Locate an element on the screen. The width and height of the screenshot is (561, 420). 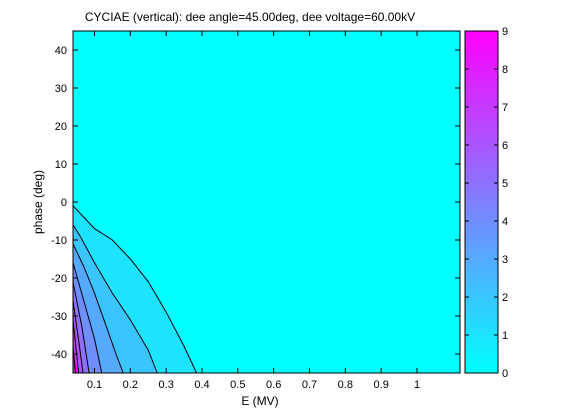
colorbar-tick-label: 1 is located at coordinates (505, 336).